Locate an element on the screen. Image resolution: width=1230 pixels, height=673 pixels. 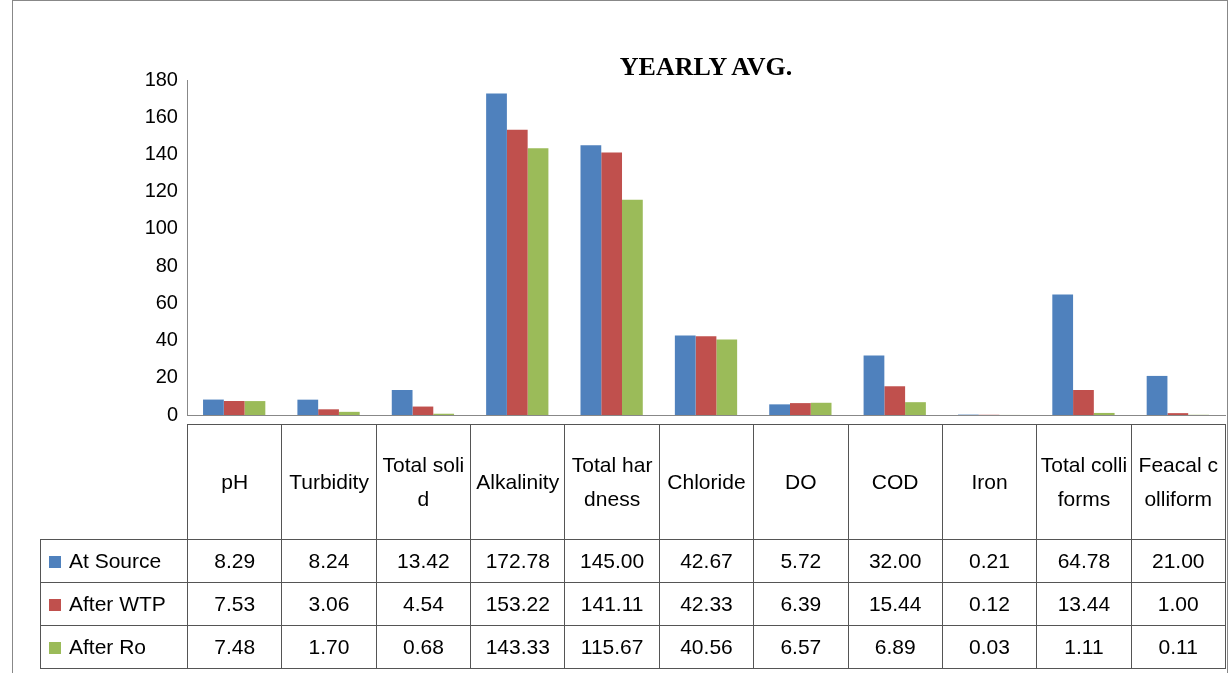
y-tick-label: 120 is located at coordinates (161, 190).